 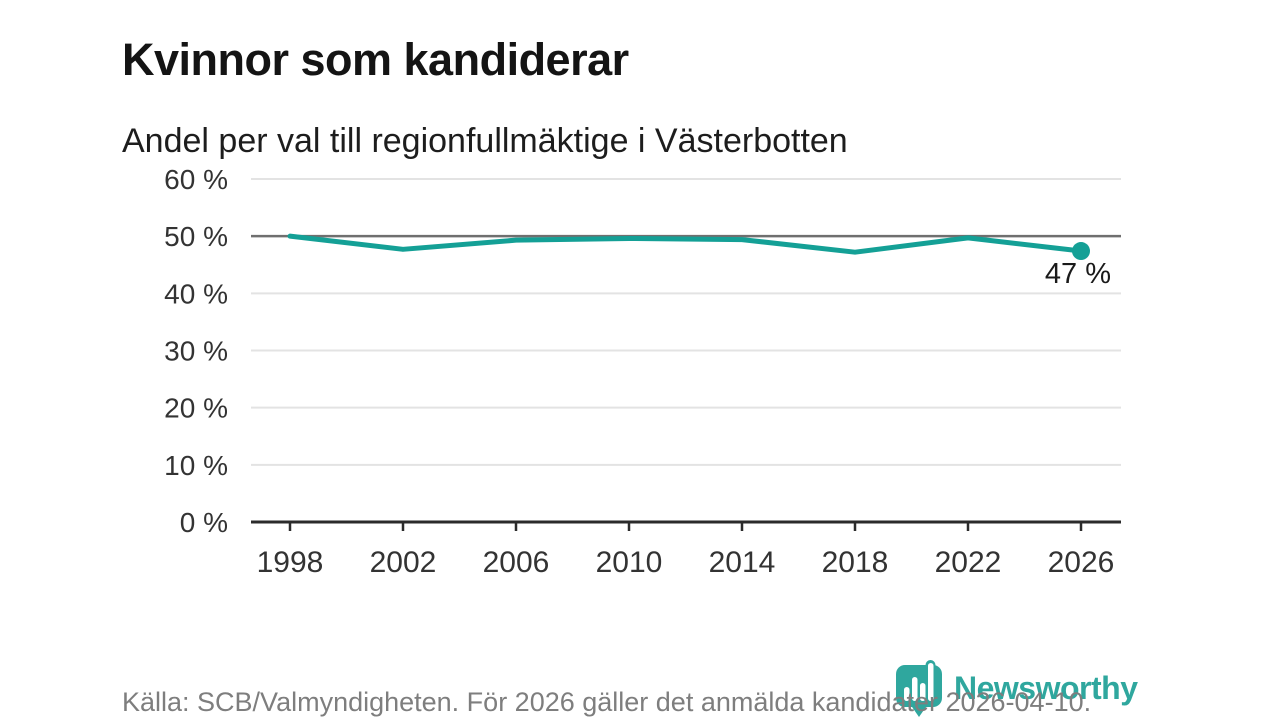 I want to click on end-point-dot, so click(x=1081, y=251).